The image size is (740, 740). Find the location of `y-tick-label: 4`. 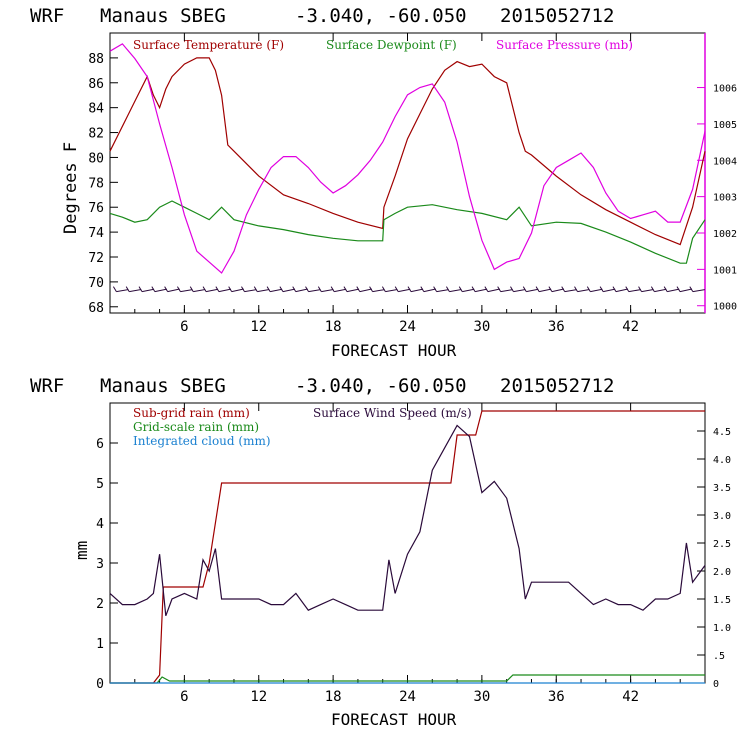

y-tick-label: 4 is located at coordinates (100, 524).